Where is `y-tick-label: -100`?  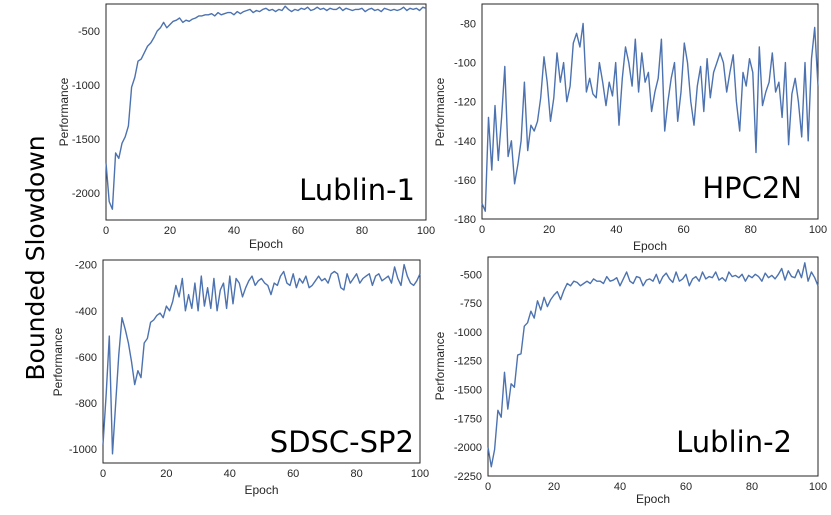
y-tick-label: -100 is located at coordinates (465, 64).